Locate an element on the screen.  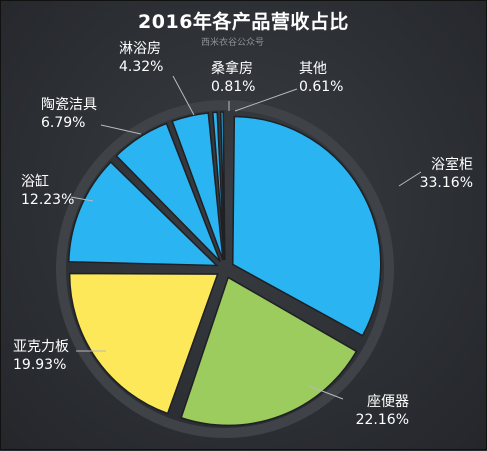
watermark-text: 西米衣谷公众号 is located at coordinates (233, 43).